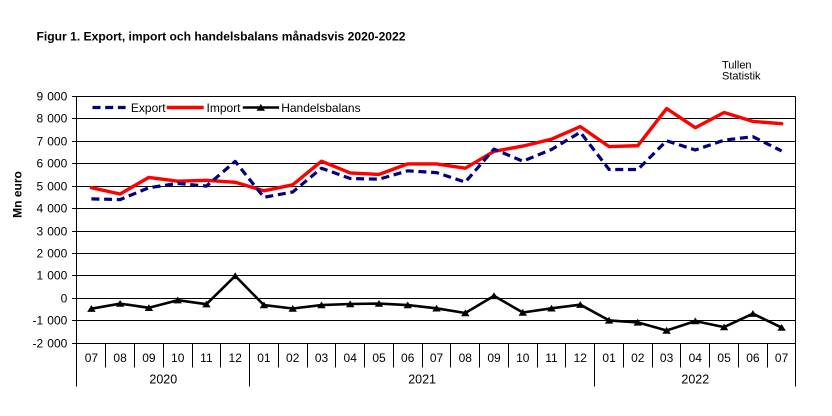 This screenshot has width=832, height=416. What do you see at coordinates (320, 108) in the screenshot?
I see `svg-text: Handelsbalans` at bounding box center [320, 108].